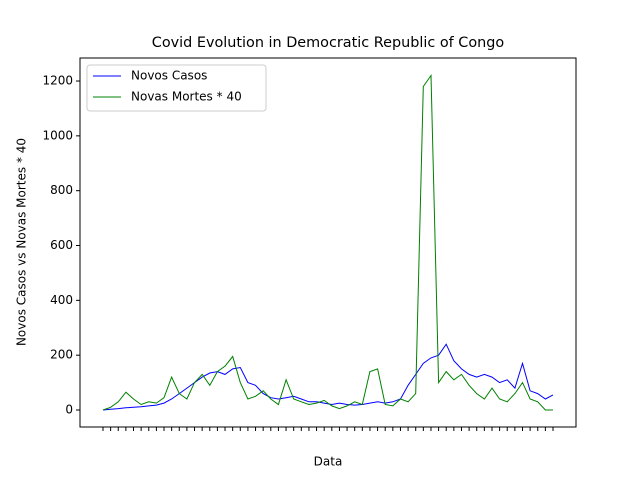 The image size is (640, 480). What do you see at coordinates (186, 97) in the screenshot?
I see `legend-label: Novas Mortes * 40` at bounding box center [186, 97].